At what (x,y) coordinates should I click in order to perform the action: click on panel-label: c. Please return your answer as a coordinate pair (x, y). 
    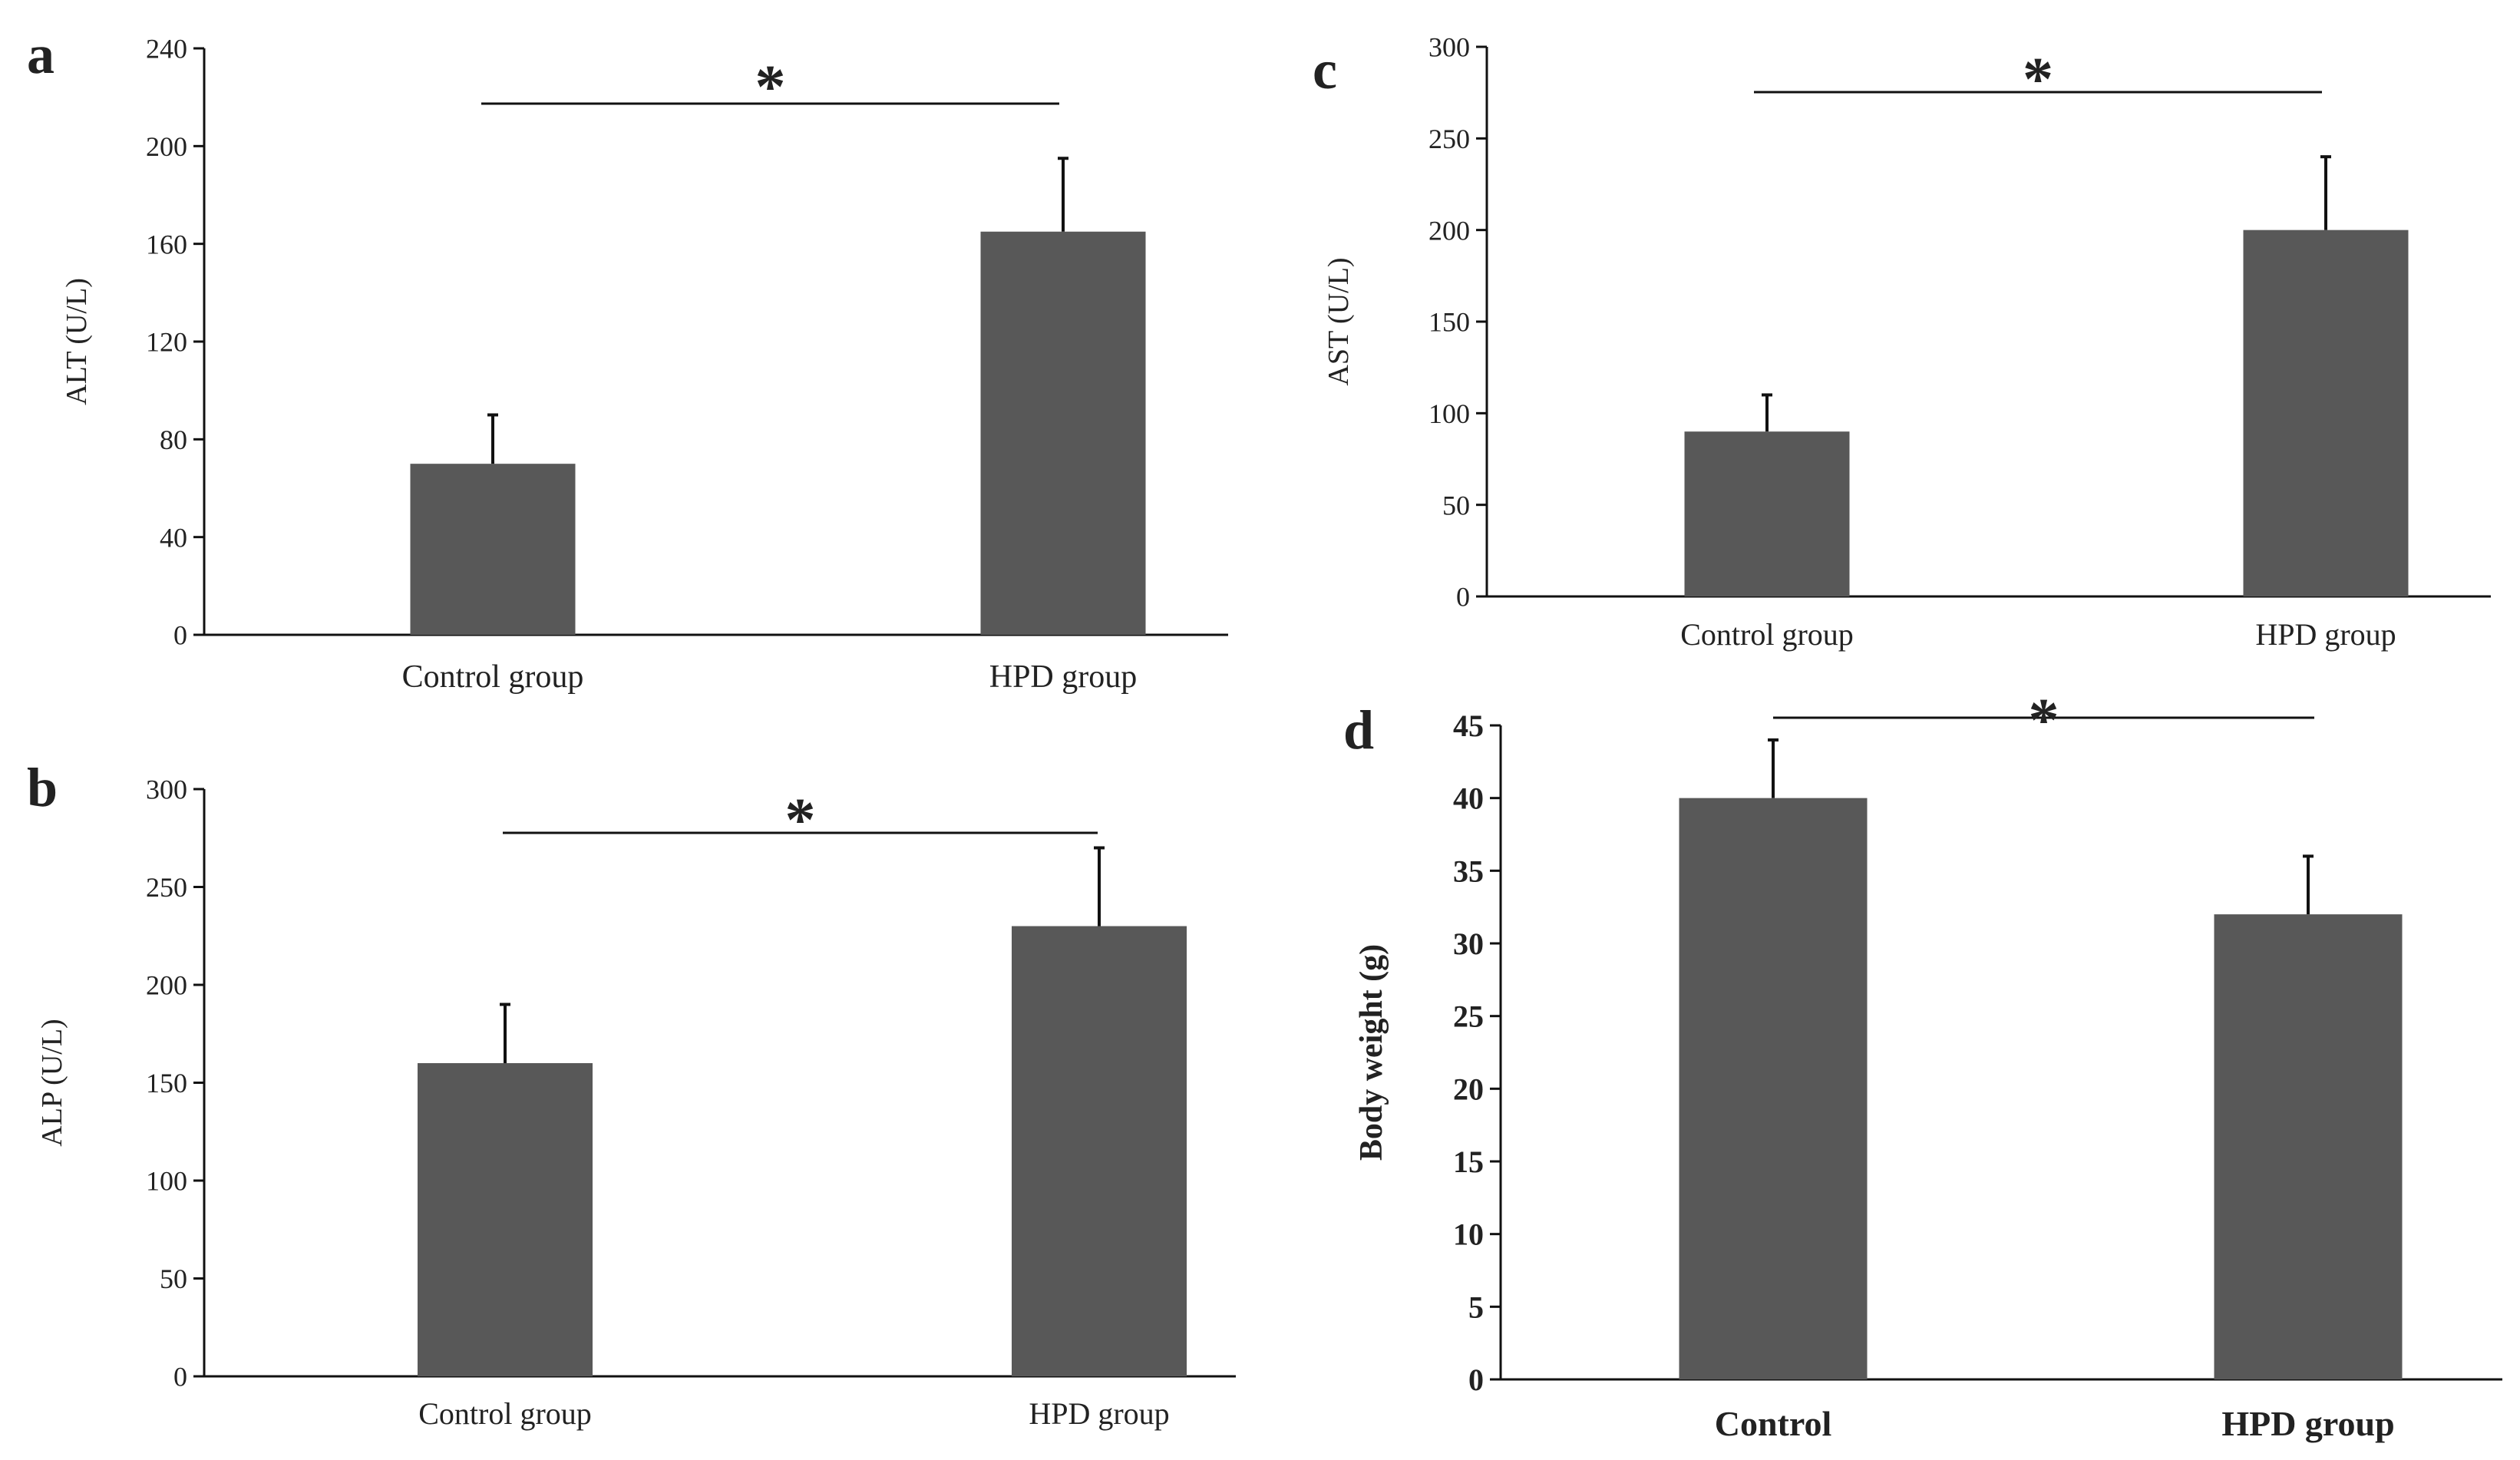
    Looking at the image, I should click on (1325, 70).